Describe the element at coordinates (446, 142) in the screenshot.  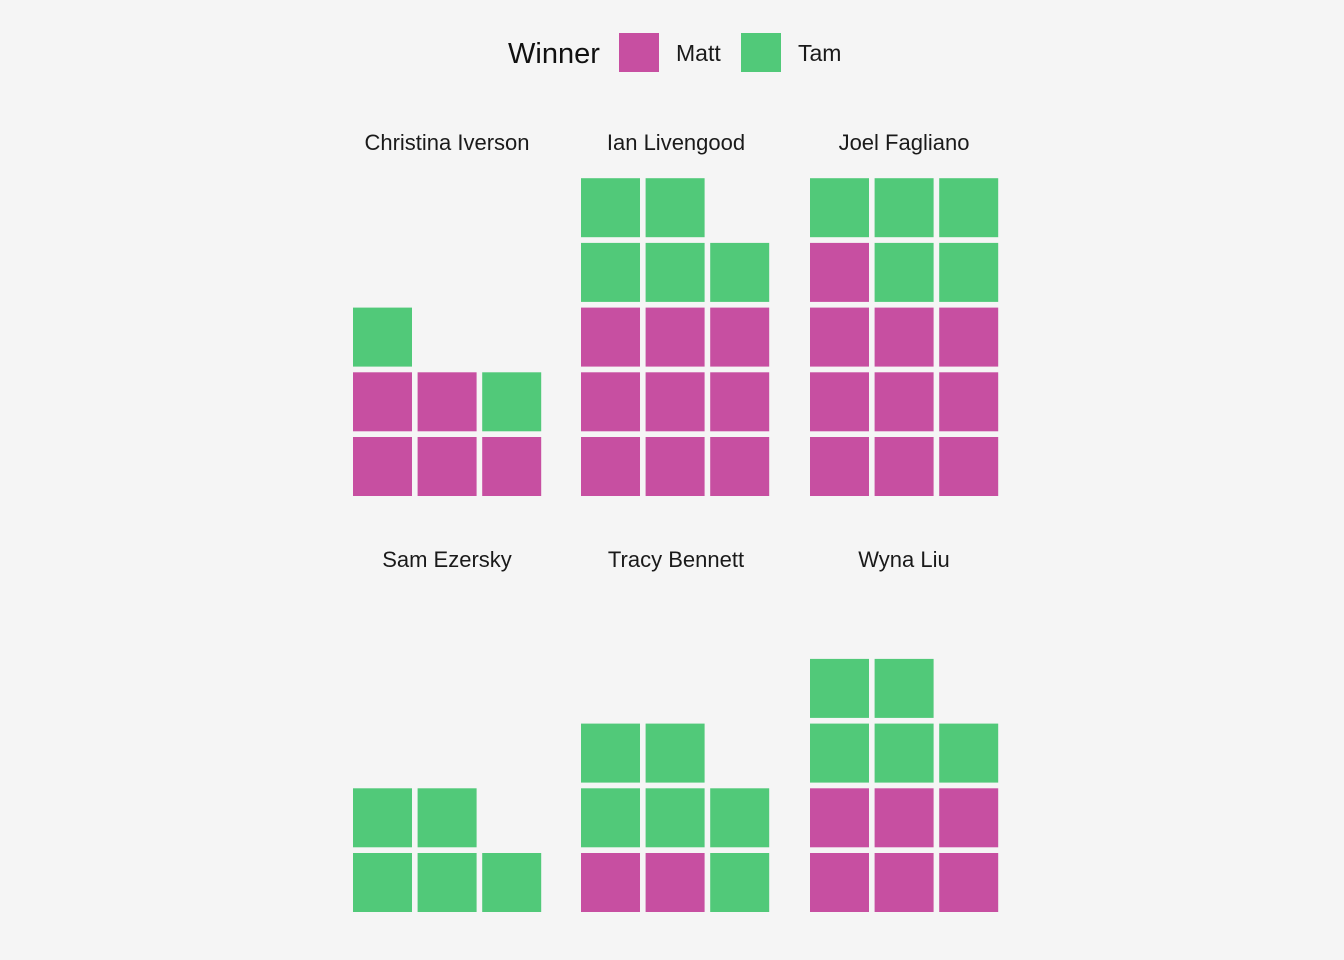
I see `facet-title: Christina Iverson` at that location.